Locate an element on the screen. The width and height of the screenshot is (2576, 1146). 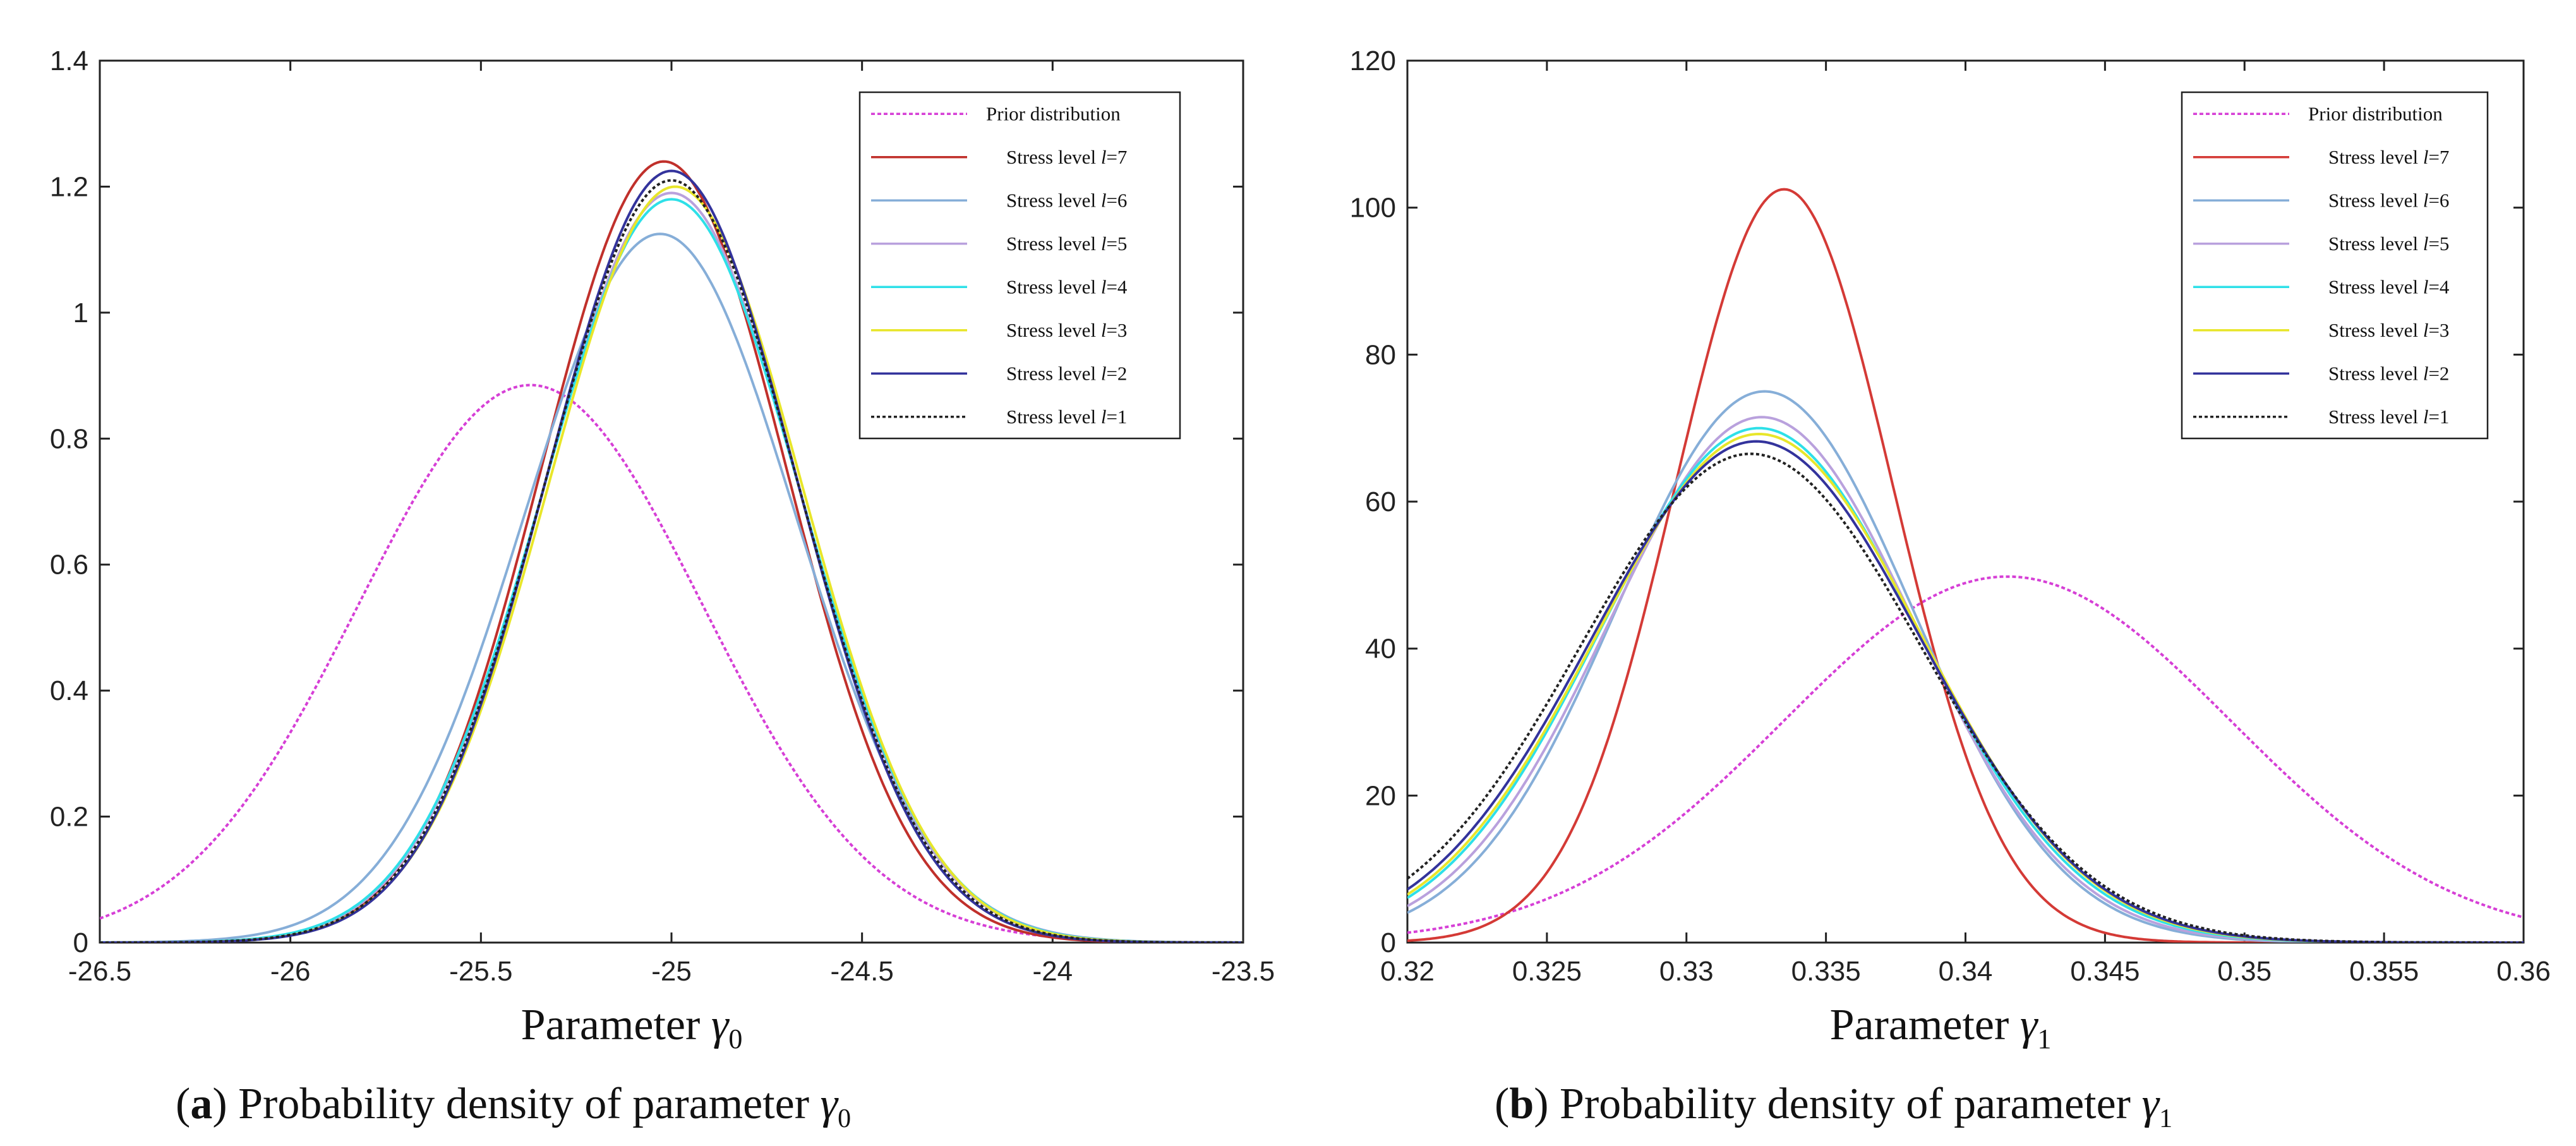
panel-b-legend-entry-2: Stress level l=6 is located at coordinates (2388, 200).